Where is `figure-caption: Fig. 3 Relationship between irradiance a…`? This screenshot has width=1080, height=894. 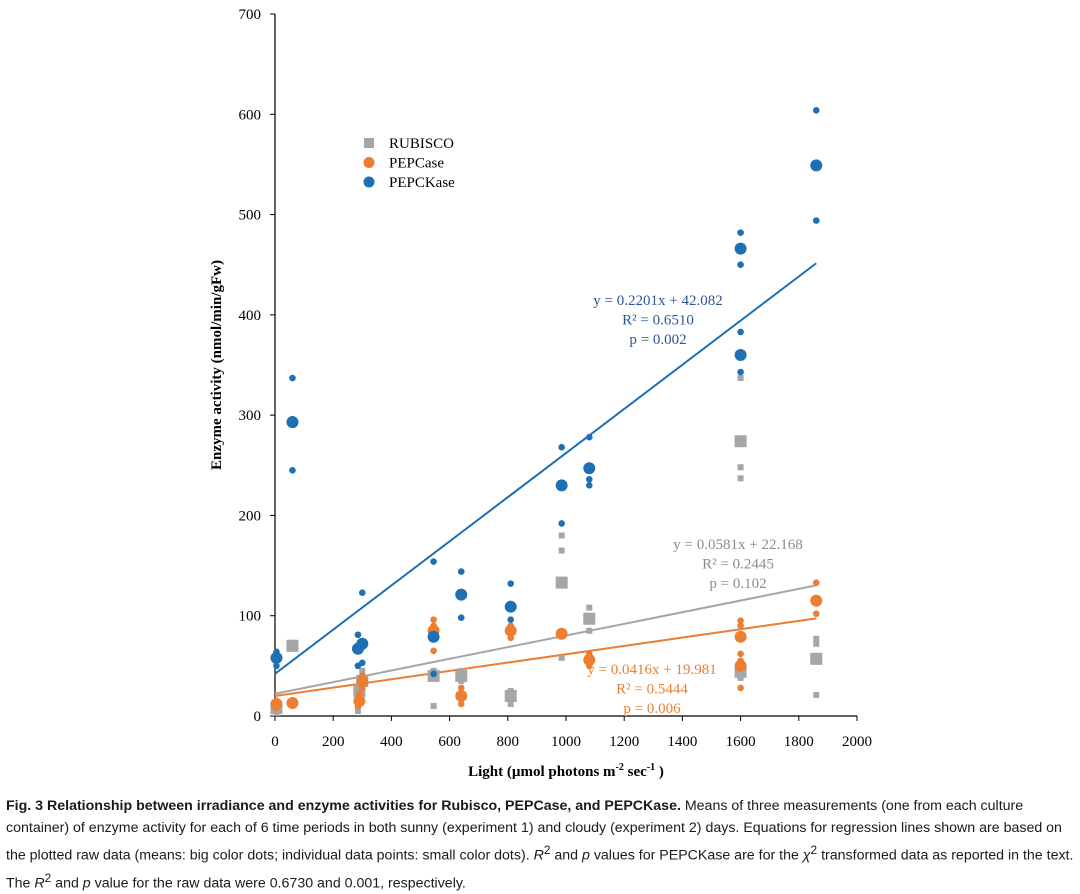 figure-caption: Fig. 3 Relationship between irradiance a… is located at coordinates (540, 844).